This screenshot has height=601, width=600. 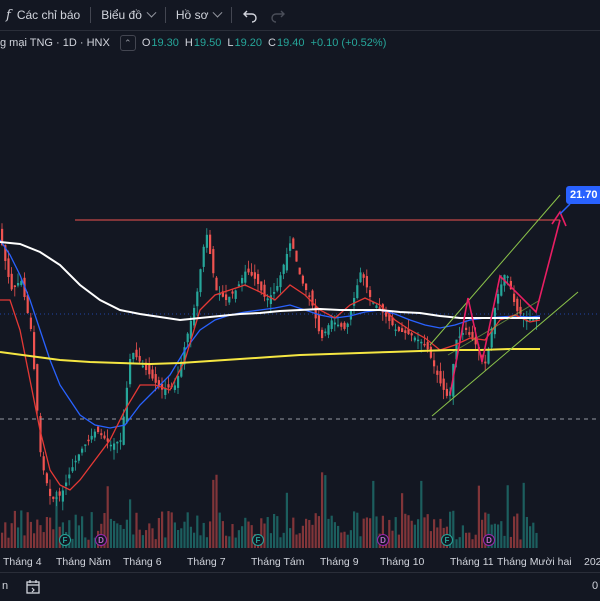 I want to click on calendar-icon, so click(x=33, y=588).